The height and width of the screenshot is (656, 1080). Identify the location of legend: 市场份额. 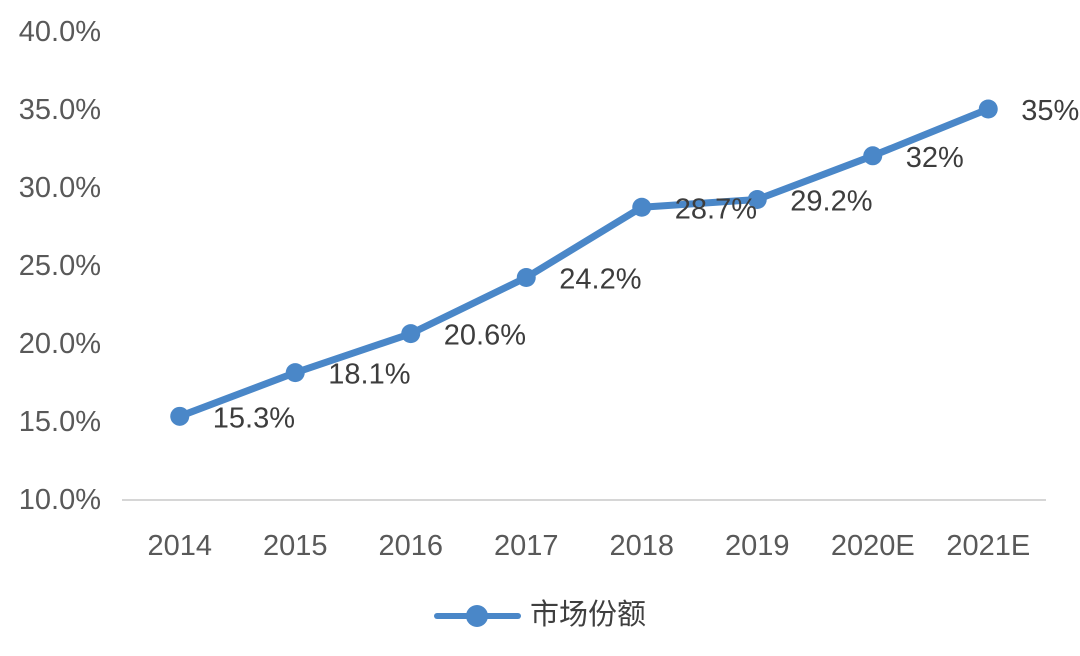
(540, 615).